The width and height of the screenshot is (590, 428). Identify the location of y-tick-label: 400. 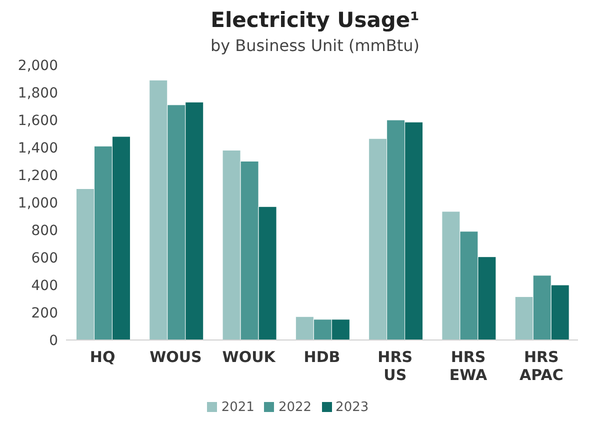
(44, 286).